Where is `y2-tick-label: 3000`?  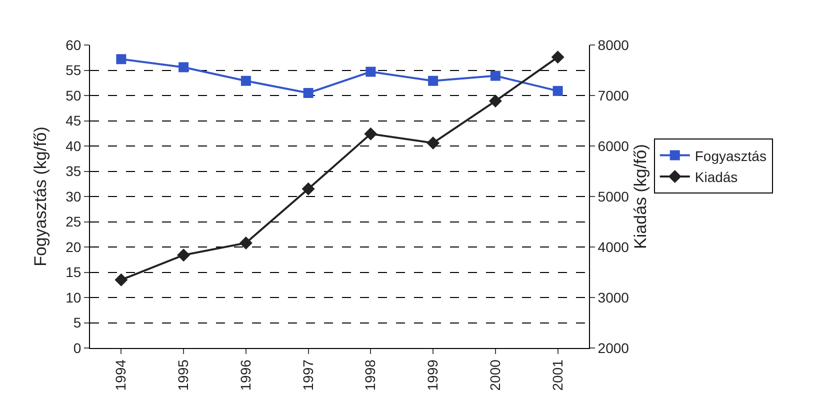 y2-tick-label: 3000 is located at coordinates (614, 297).